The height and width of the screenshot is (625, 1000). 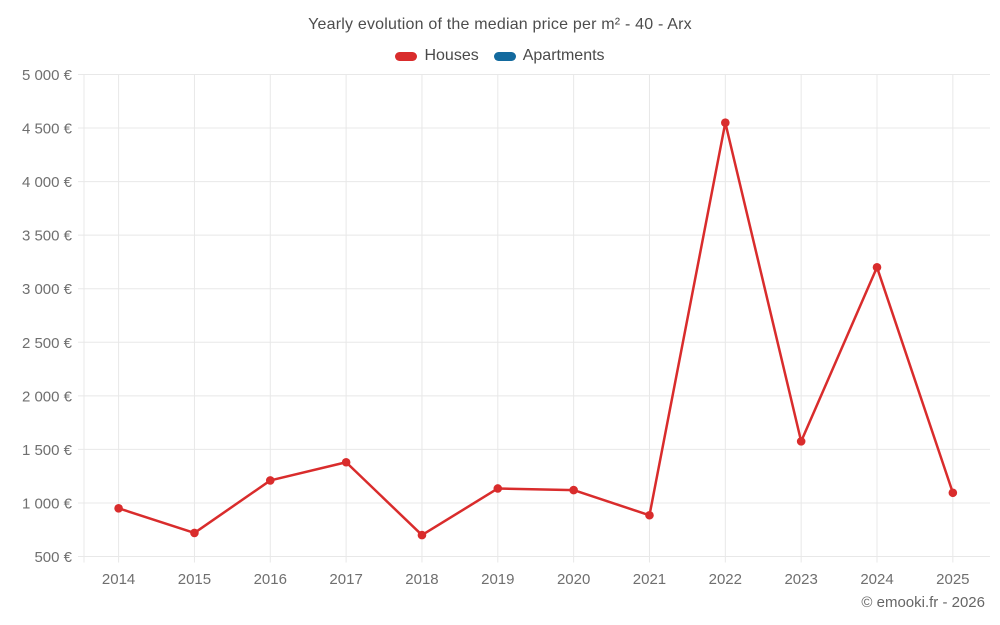 I want to click on x-tick-label: 2019, so click(x=497, y=579).